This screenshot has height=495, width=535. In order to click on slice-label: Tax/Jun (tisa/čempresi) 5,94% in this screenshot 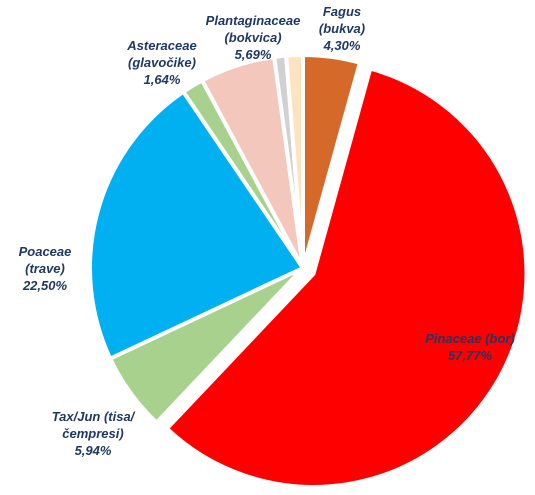, I will do `click(93, 433)`.